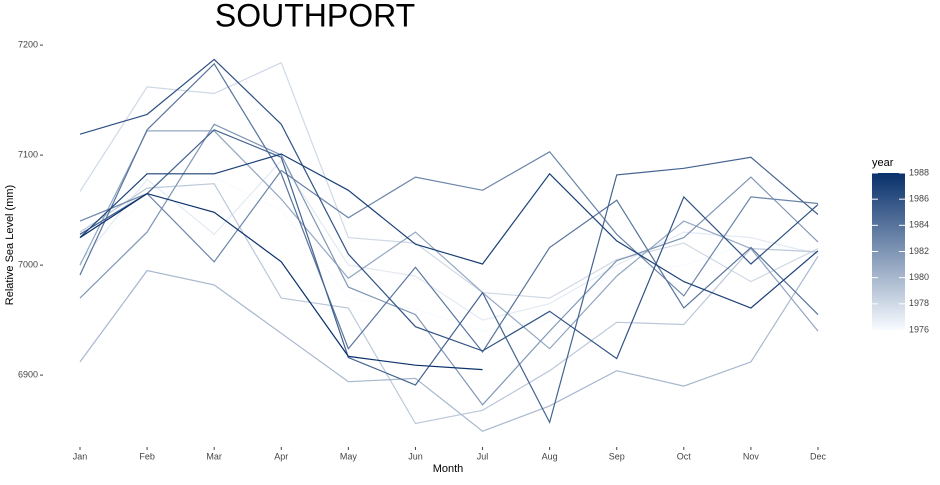 The width and height of the screenshot is (940, 485). Describe the element at coordinates (28, 154) in the screenshot. I see `y-tick-label: 7100` at that location.